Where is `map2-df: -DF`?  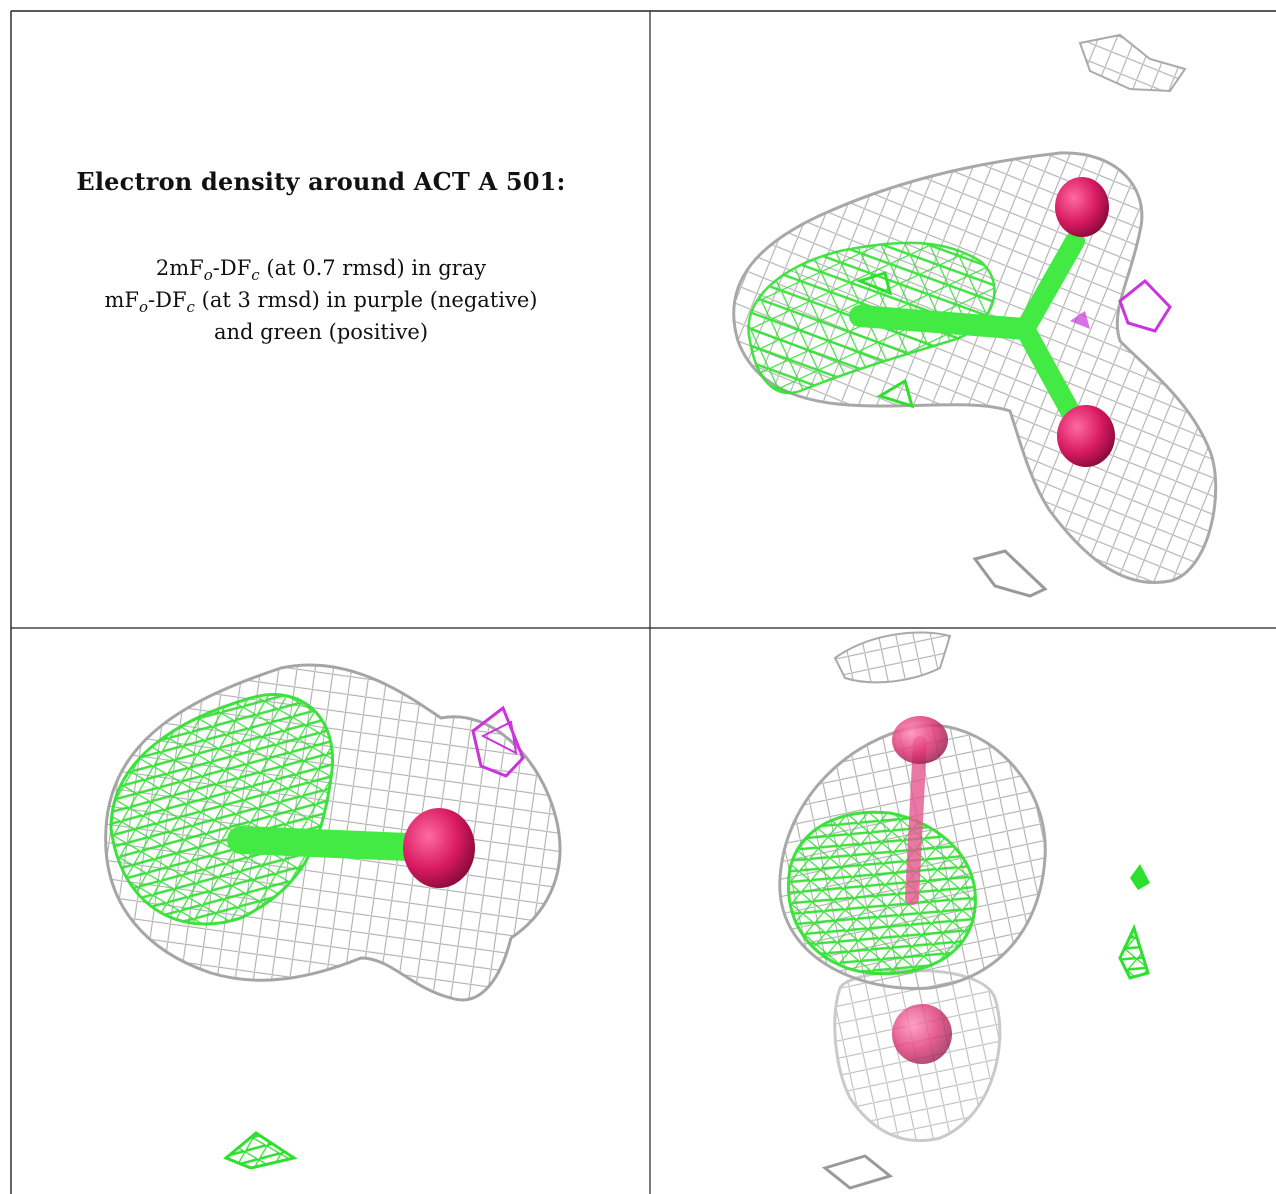 map2-df: -DF is located at coordinates (167, 300).